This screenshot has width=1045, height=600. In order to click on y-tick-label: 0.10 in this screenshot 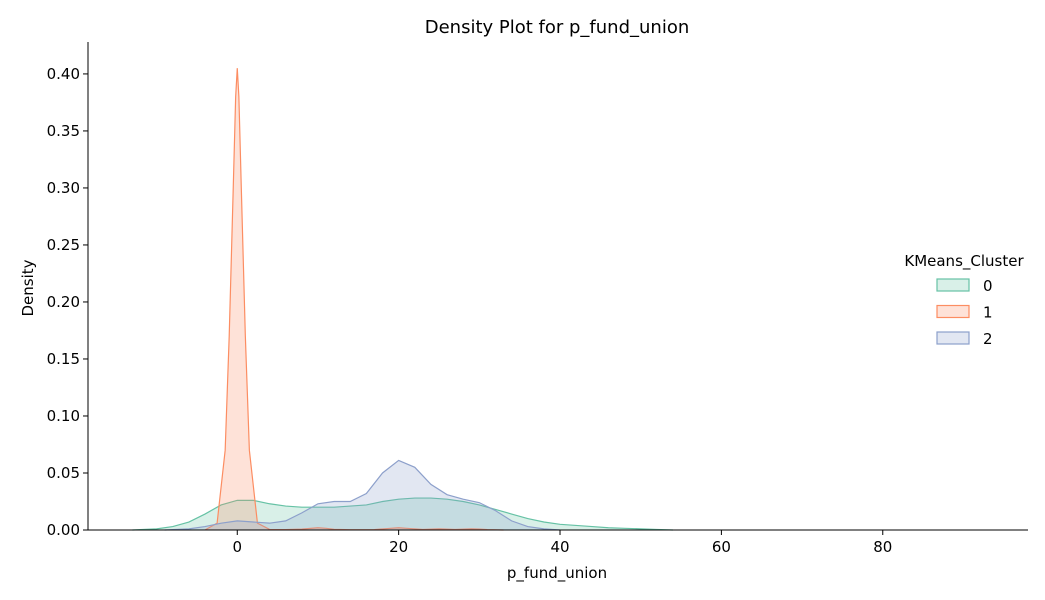, I will do `click(63, 416)`.